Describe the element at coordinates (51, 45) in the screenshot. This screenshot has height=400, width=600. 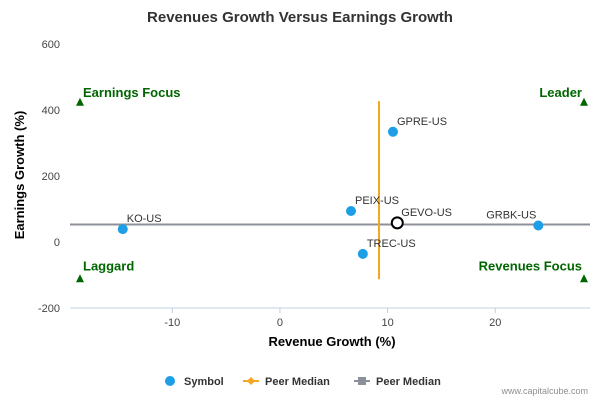
I see `y-tick-label: 600` at that location.